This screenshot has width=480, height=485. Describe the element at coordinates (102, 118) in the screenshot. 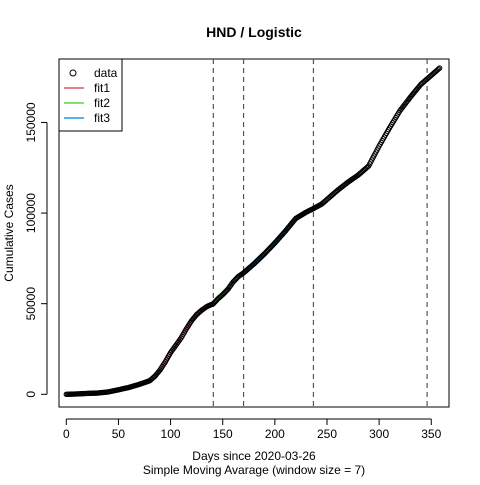

I see `legend-label: fit3` at that location.